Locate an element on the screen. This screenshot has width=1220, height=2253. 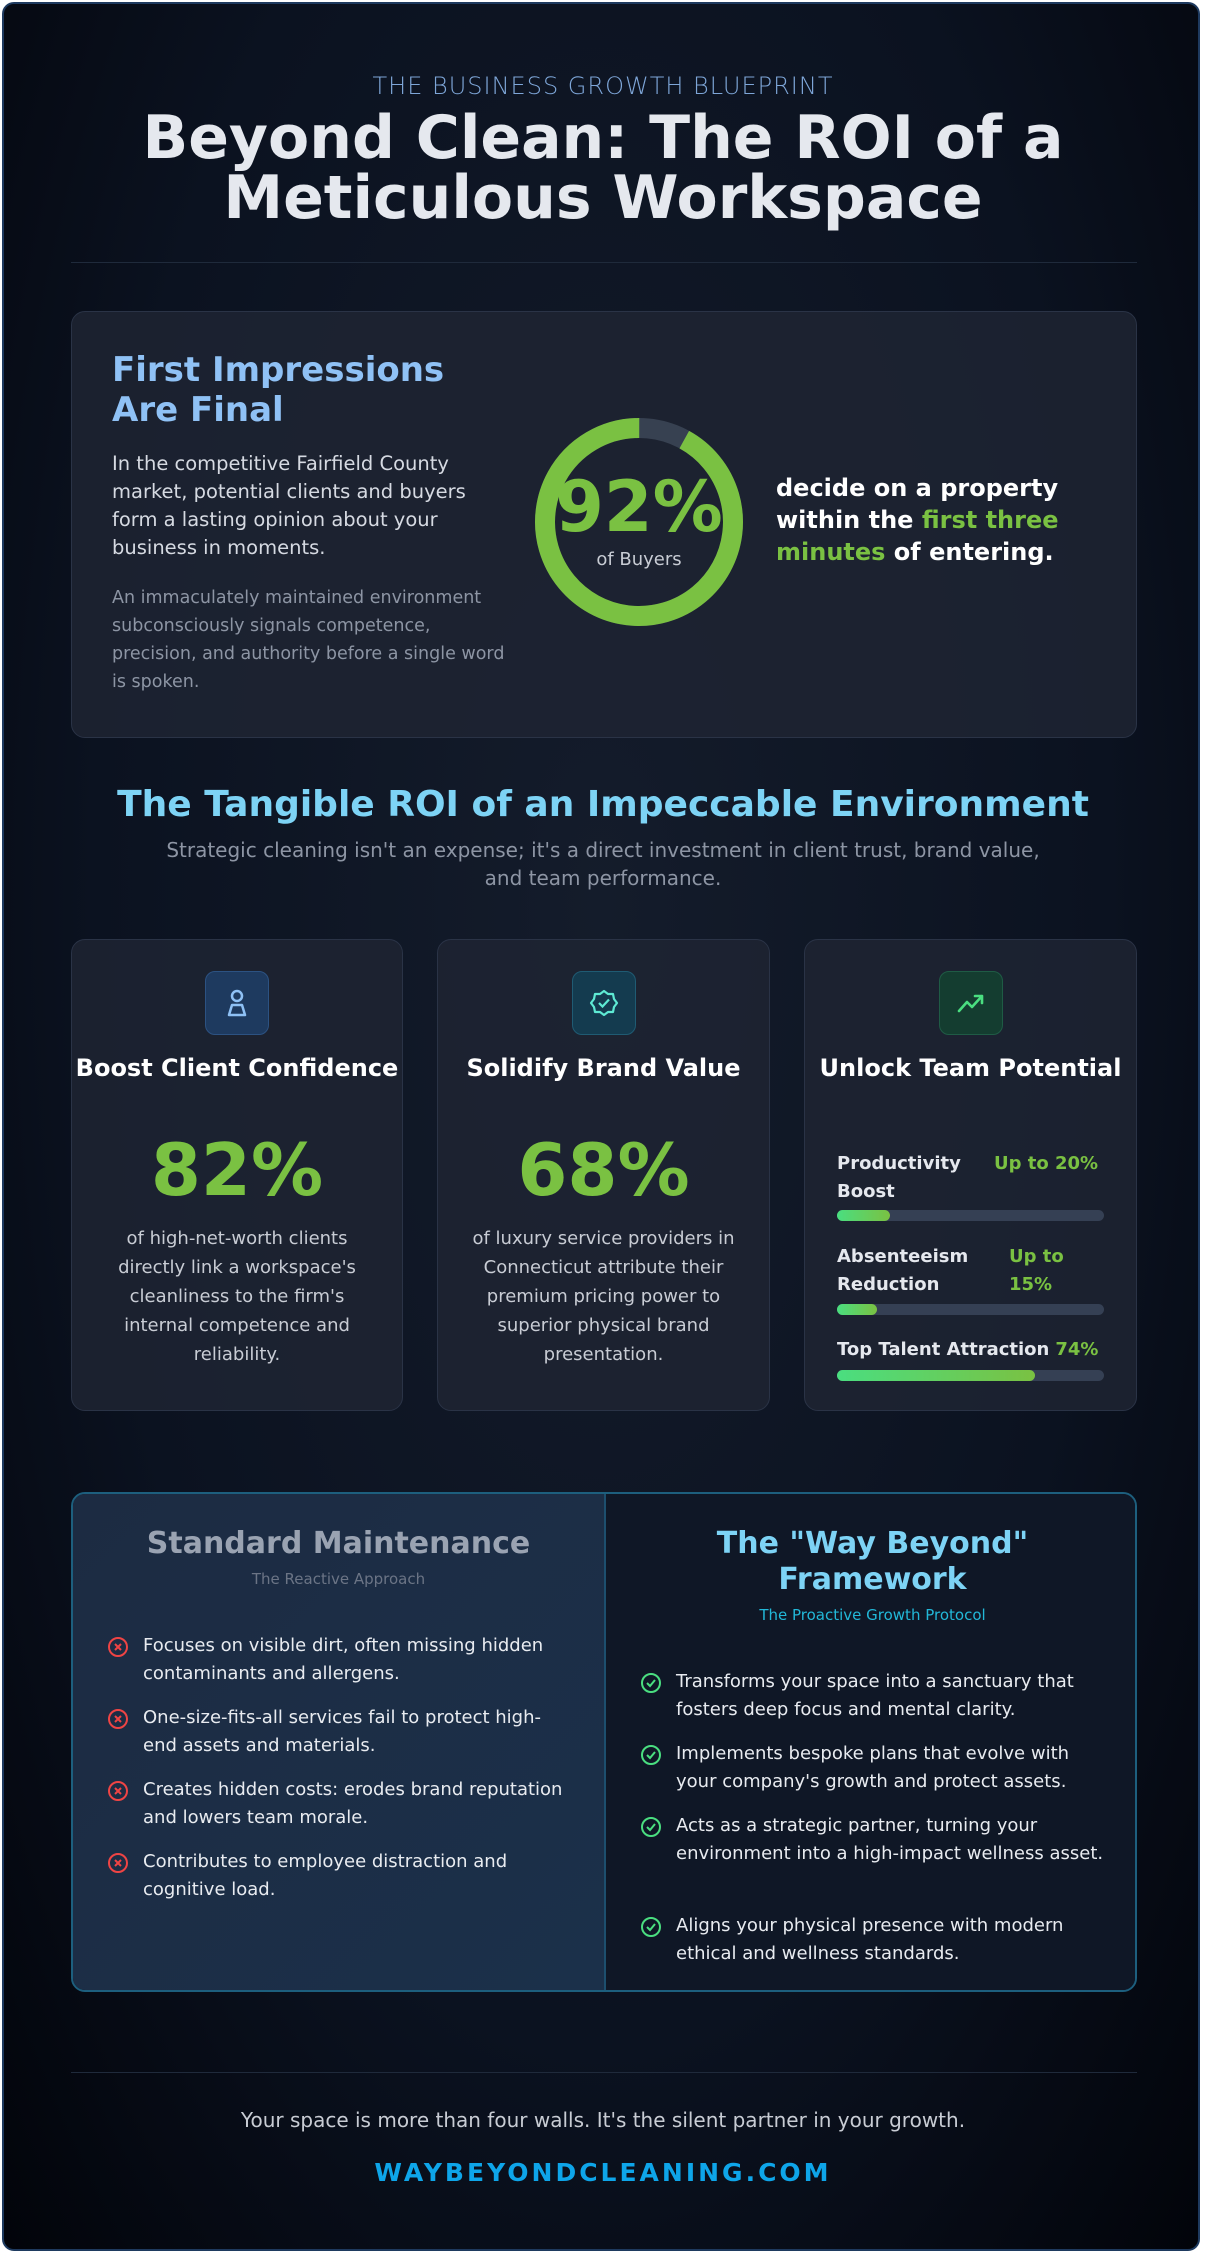
trending-up-icon is located at coordinates (970, 1003).